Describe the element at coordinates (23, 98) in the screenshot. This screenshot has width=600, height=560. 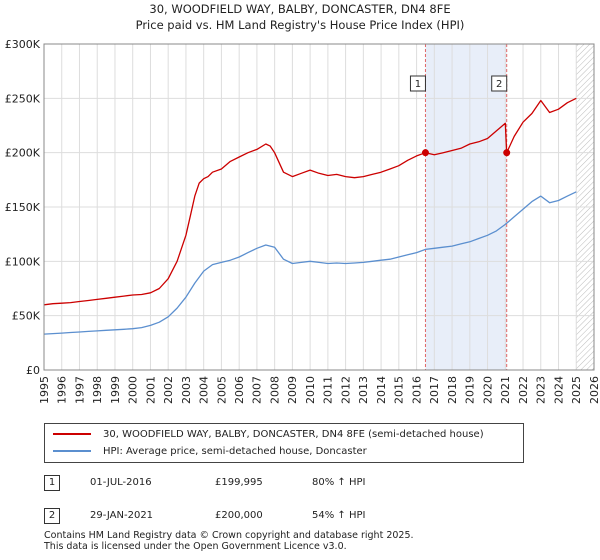
I see `y-tick-label: £250K` at that location.